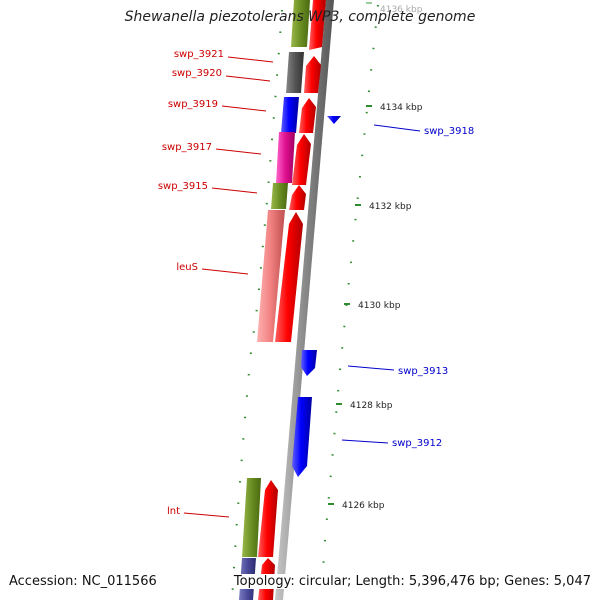 The image size is (600, 600). What do you see at coordinates (199, 54) in the screenshot?
I see `gene-label: swp_3921` at bounding box center [199, 54].